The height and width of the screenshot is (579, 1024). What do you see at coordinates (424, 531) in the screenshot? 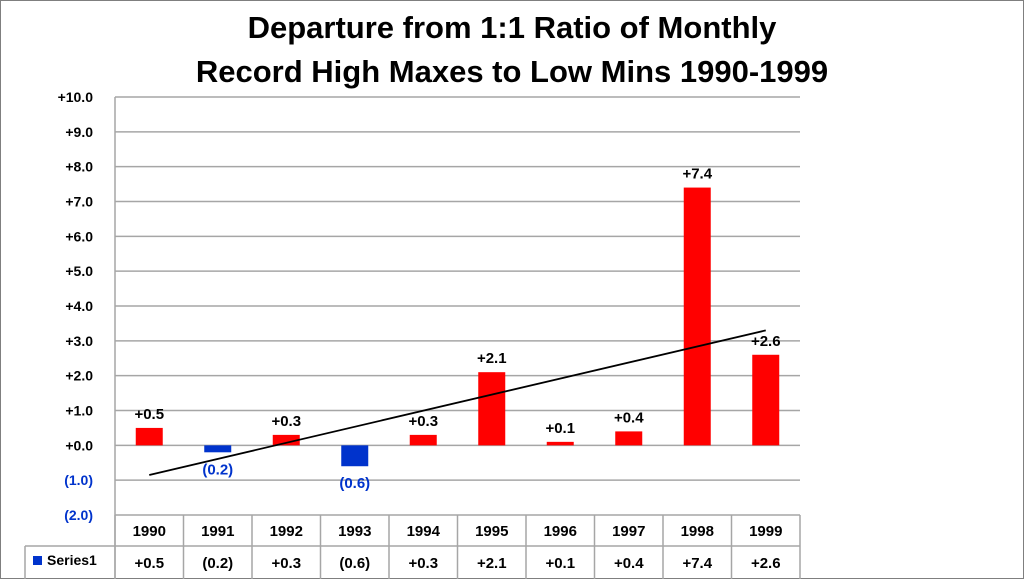
I see `x-category-label: 1994` at bounding box center [424, 531].